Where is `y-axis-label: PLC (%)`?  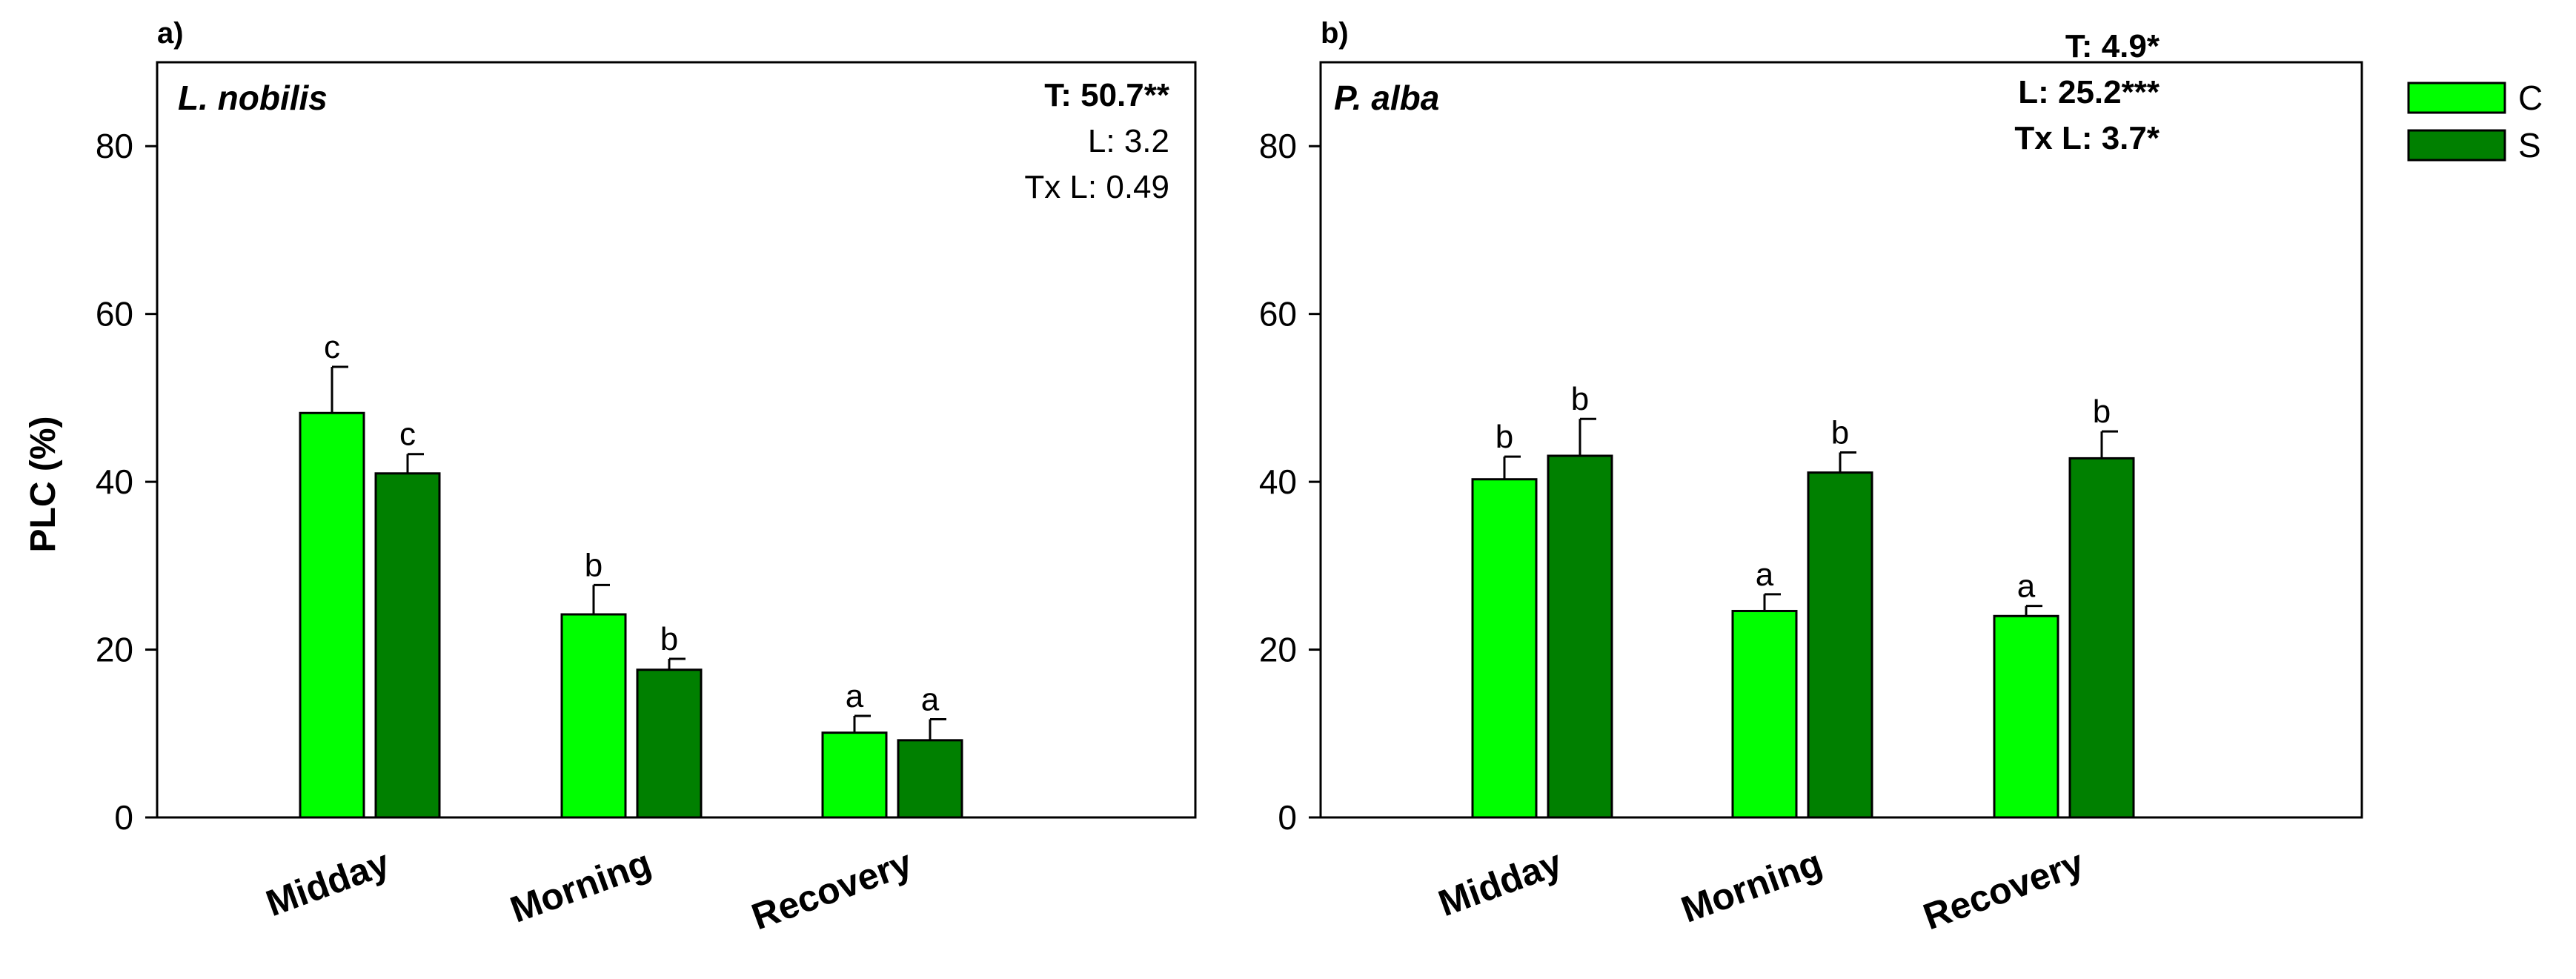 y-axis-label: PLC (%) is located at coordinates (43, 485).